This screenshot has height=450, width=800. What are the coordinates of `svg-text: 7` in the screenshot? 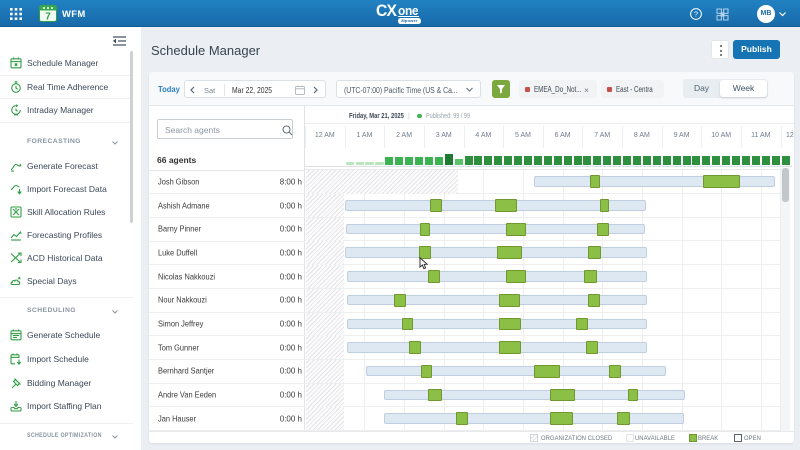 It's located at (48, 17).